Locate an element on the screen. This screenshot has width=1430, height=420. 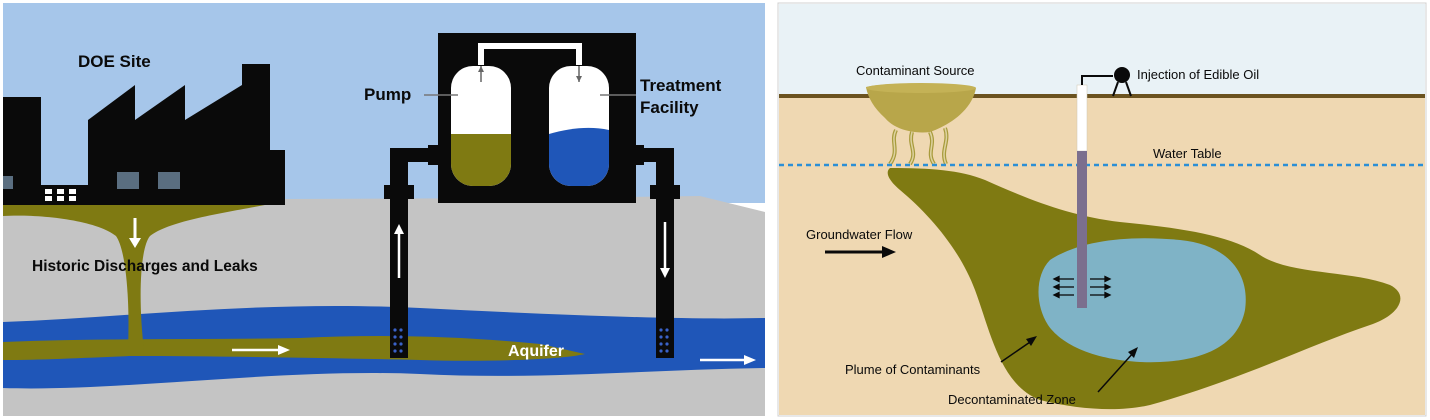
plume-pointer-arrow is located at coordinates (1018, 349).